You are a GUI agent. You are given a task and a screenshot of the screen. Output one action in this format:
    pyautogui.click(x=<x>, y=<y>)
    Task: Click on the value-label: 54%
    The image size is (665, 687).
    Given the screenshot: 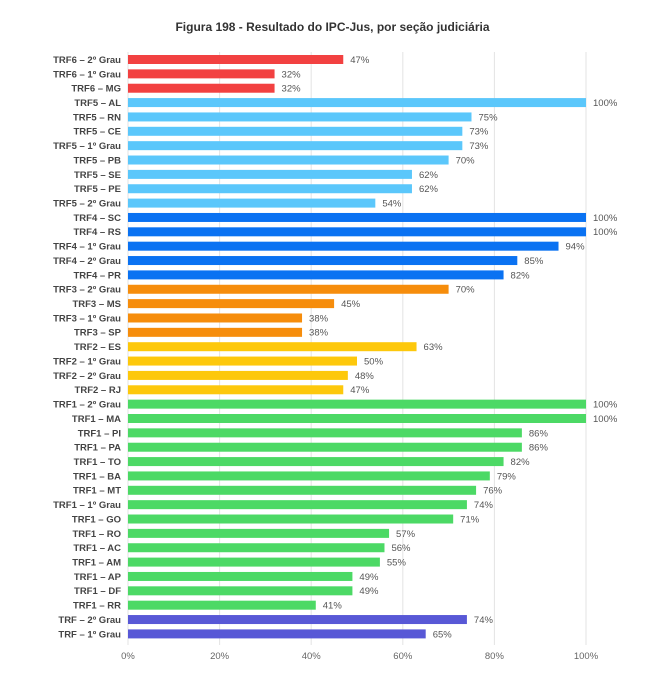 What is the action you would take?
    pyautogui.click(x=392, y=204)
    